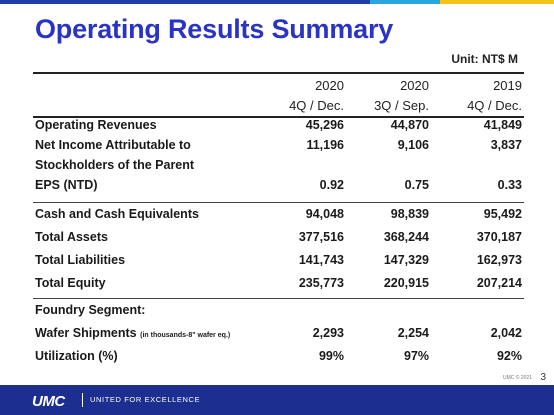 The image size is (554, 415). I want to click on cell-value: 147,329, so click(406, 260).